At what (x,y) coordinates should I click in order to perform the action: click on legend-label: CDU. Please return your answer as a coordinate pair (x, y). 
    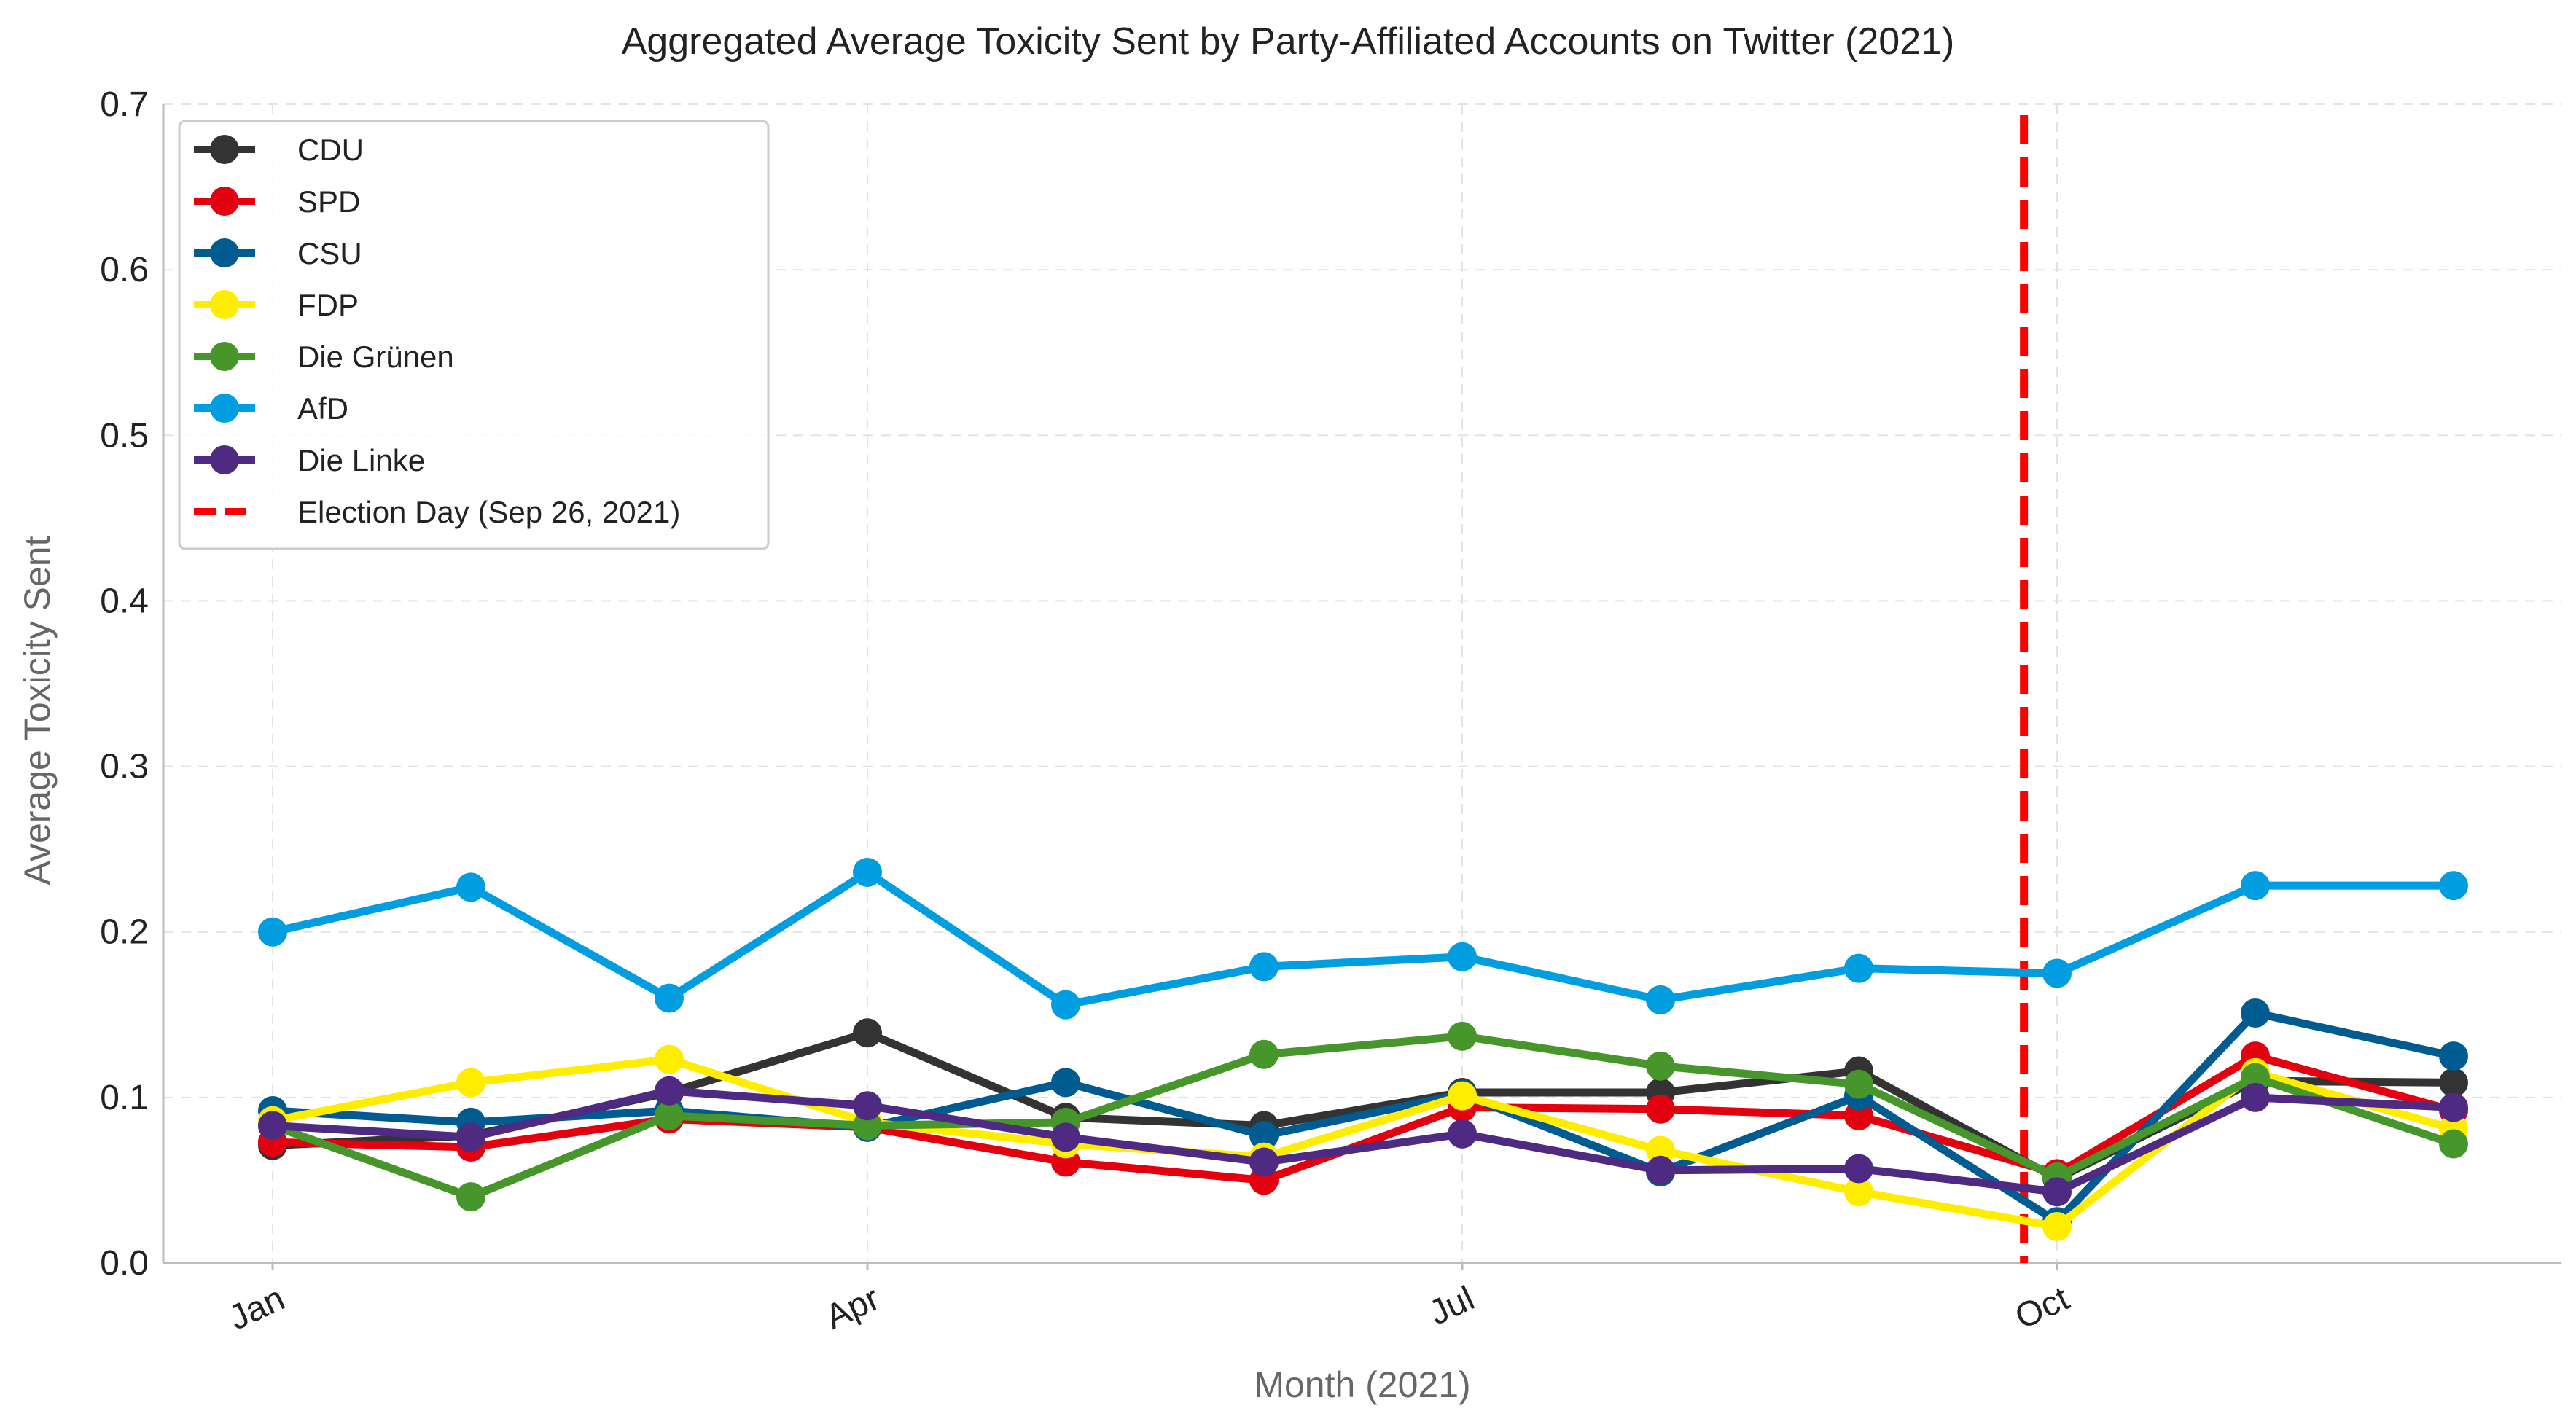
    Looking at the image, I should click on (330, 150).